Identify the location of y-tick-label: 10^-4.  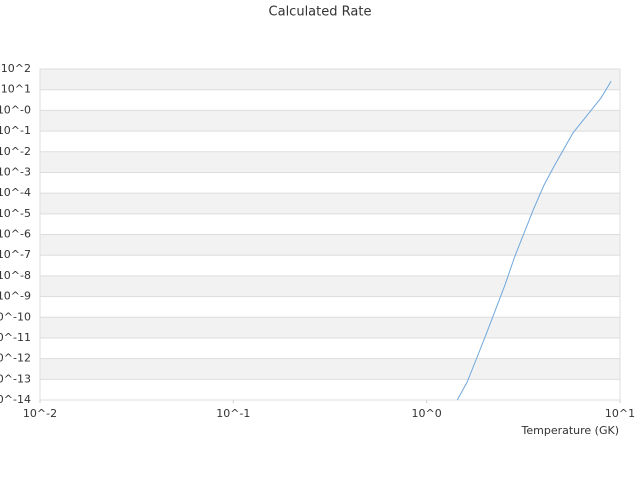
(15, 192).